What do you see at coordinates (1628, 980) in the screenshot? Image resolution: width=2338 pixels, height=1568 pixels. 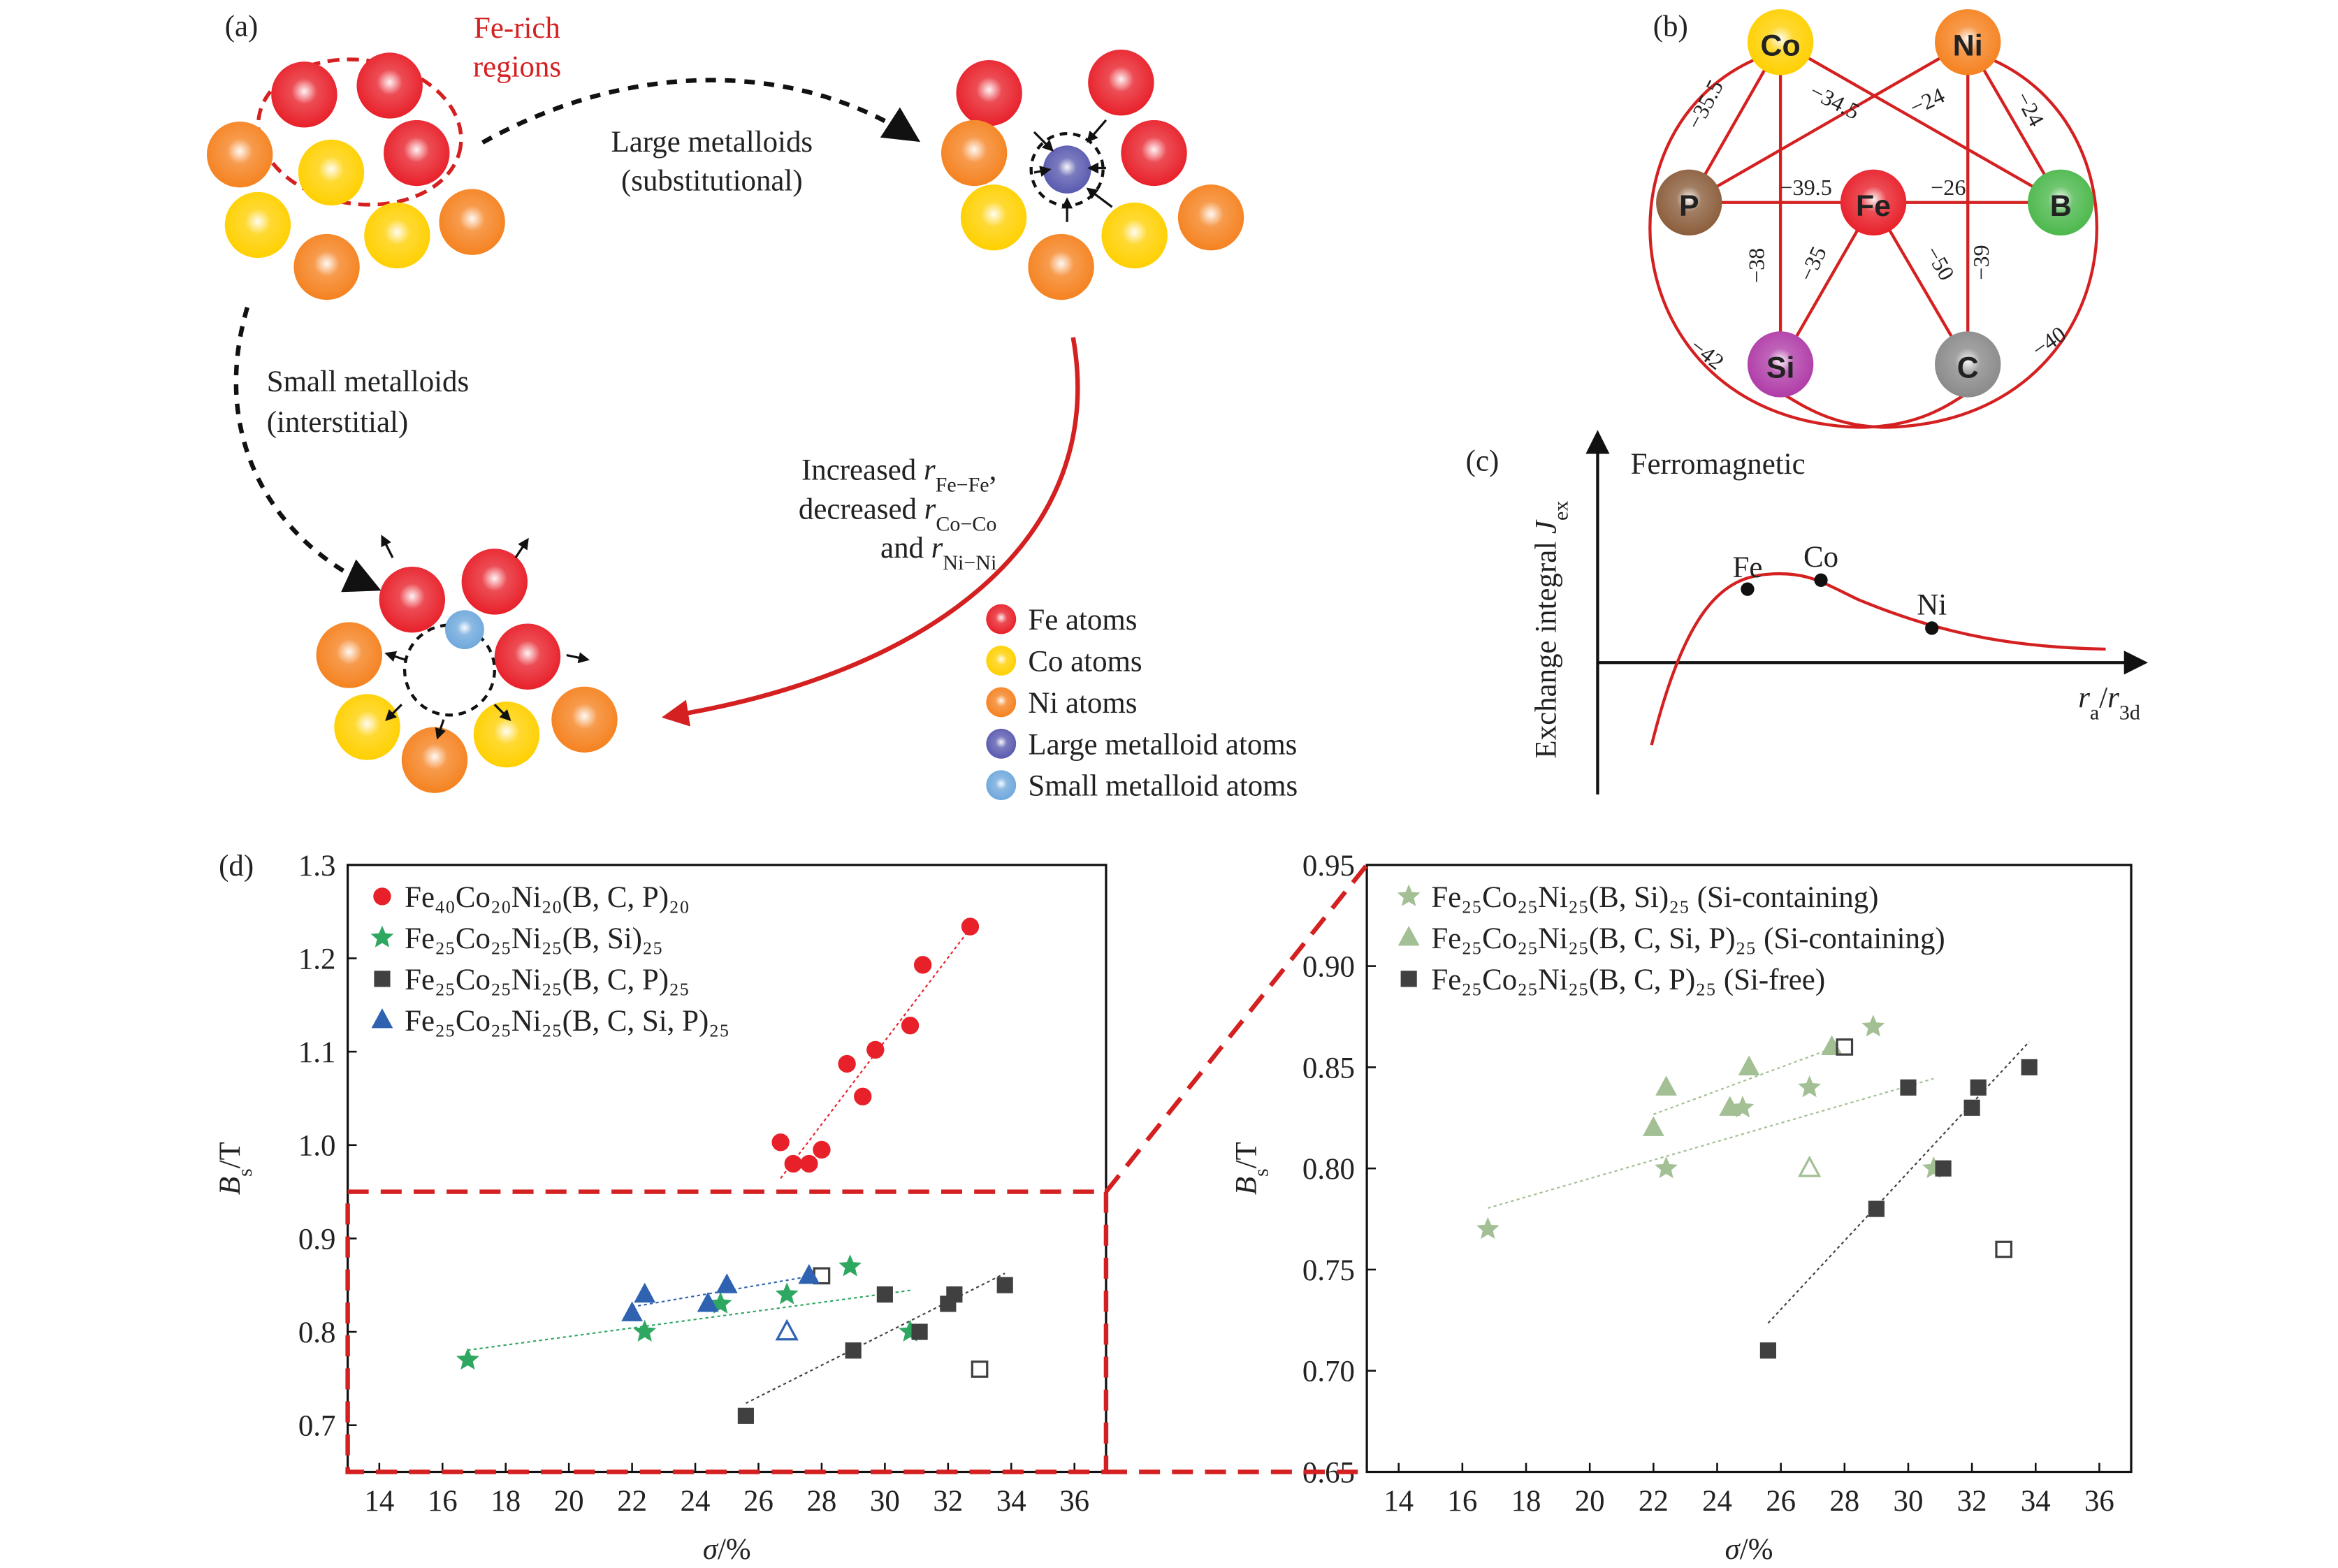 I see `legend-label: Fe₂₅Co₂₅Ni₂₅(B, C, P)₂₅ (Si-free)` at bounding box center [1628, 980].